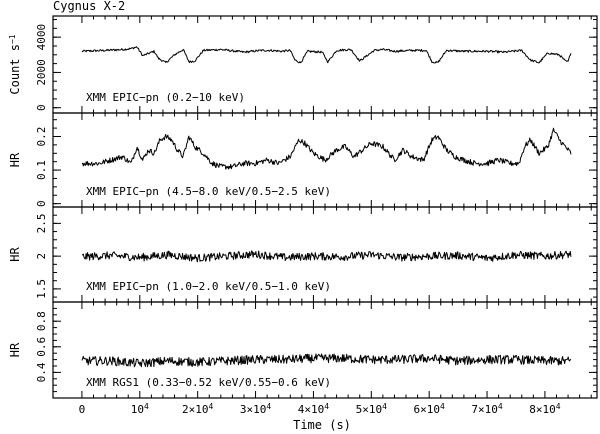 The width and height of the screenshot is (600, 434). I want to click on panel-annotation: XMM RGS1 (0.33−0.52 keV/0.55−0.6 keV), so click(208, 382).